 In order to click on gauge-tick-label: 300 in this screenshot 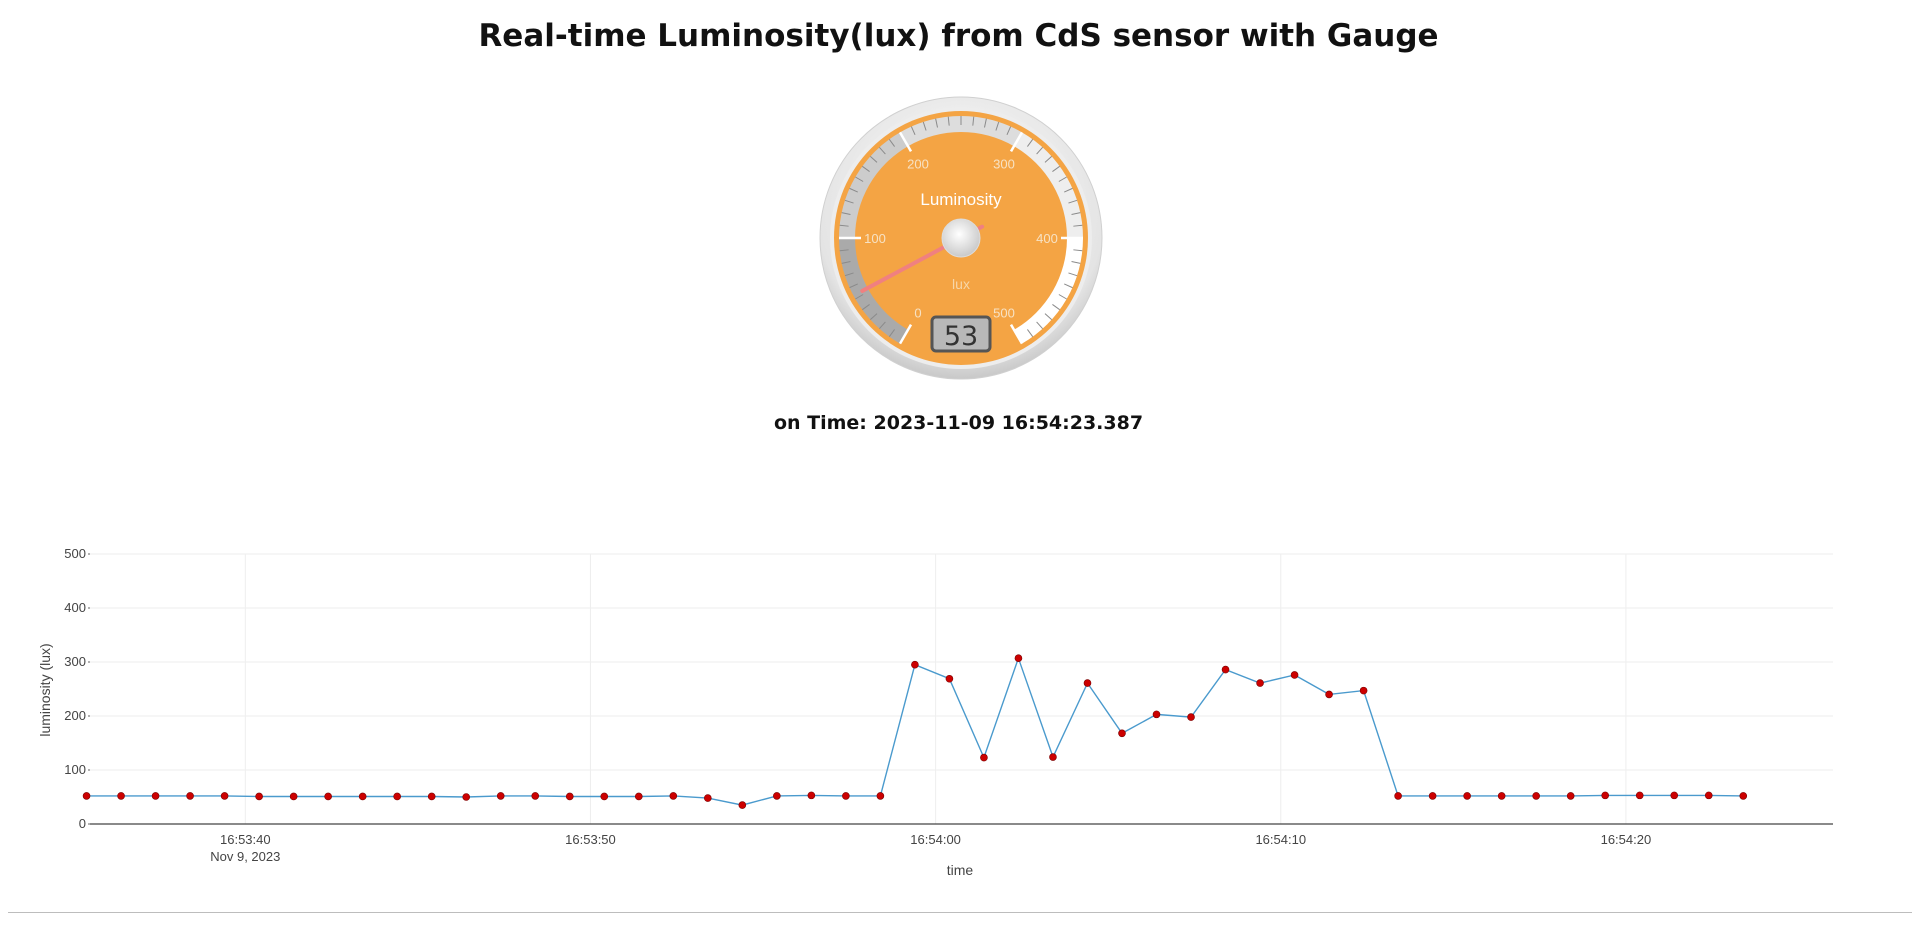, I will do `click(1004, 164)`.